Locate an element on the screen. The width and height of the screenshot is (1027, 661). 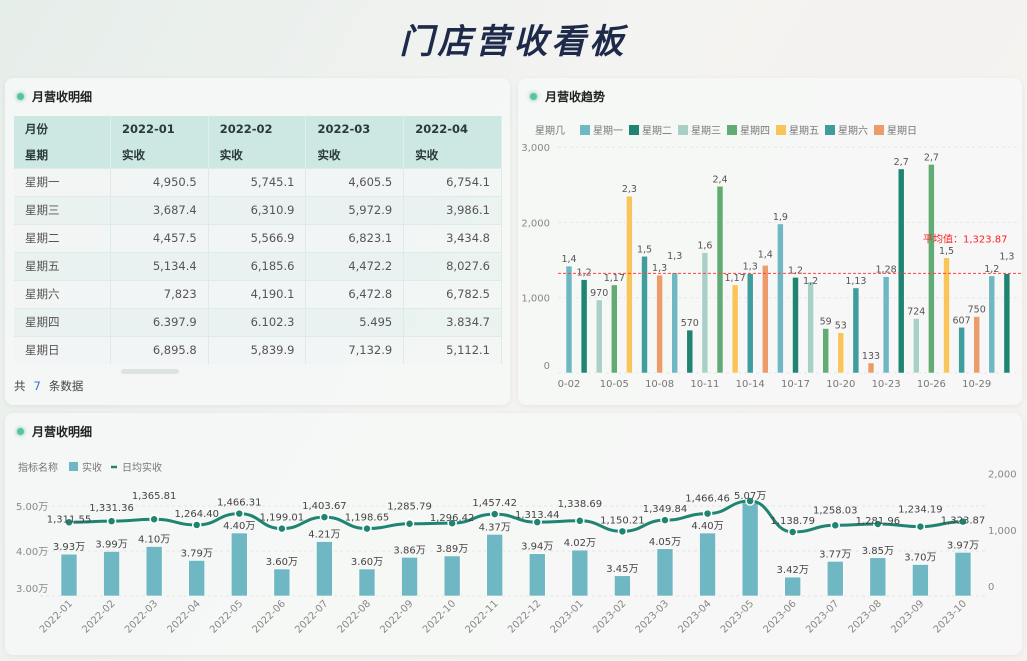
header-row: 星期 实收 实收 实收 实收 is located at coordinates (258, 155).